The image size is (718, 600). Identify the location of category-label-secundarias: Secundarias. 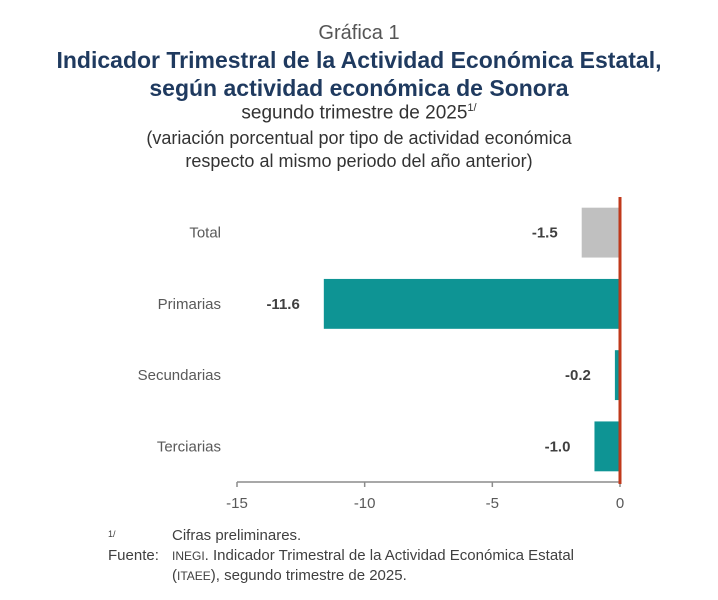
(179, 375).